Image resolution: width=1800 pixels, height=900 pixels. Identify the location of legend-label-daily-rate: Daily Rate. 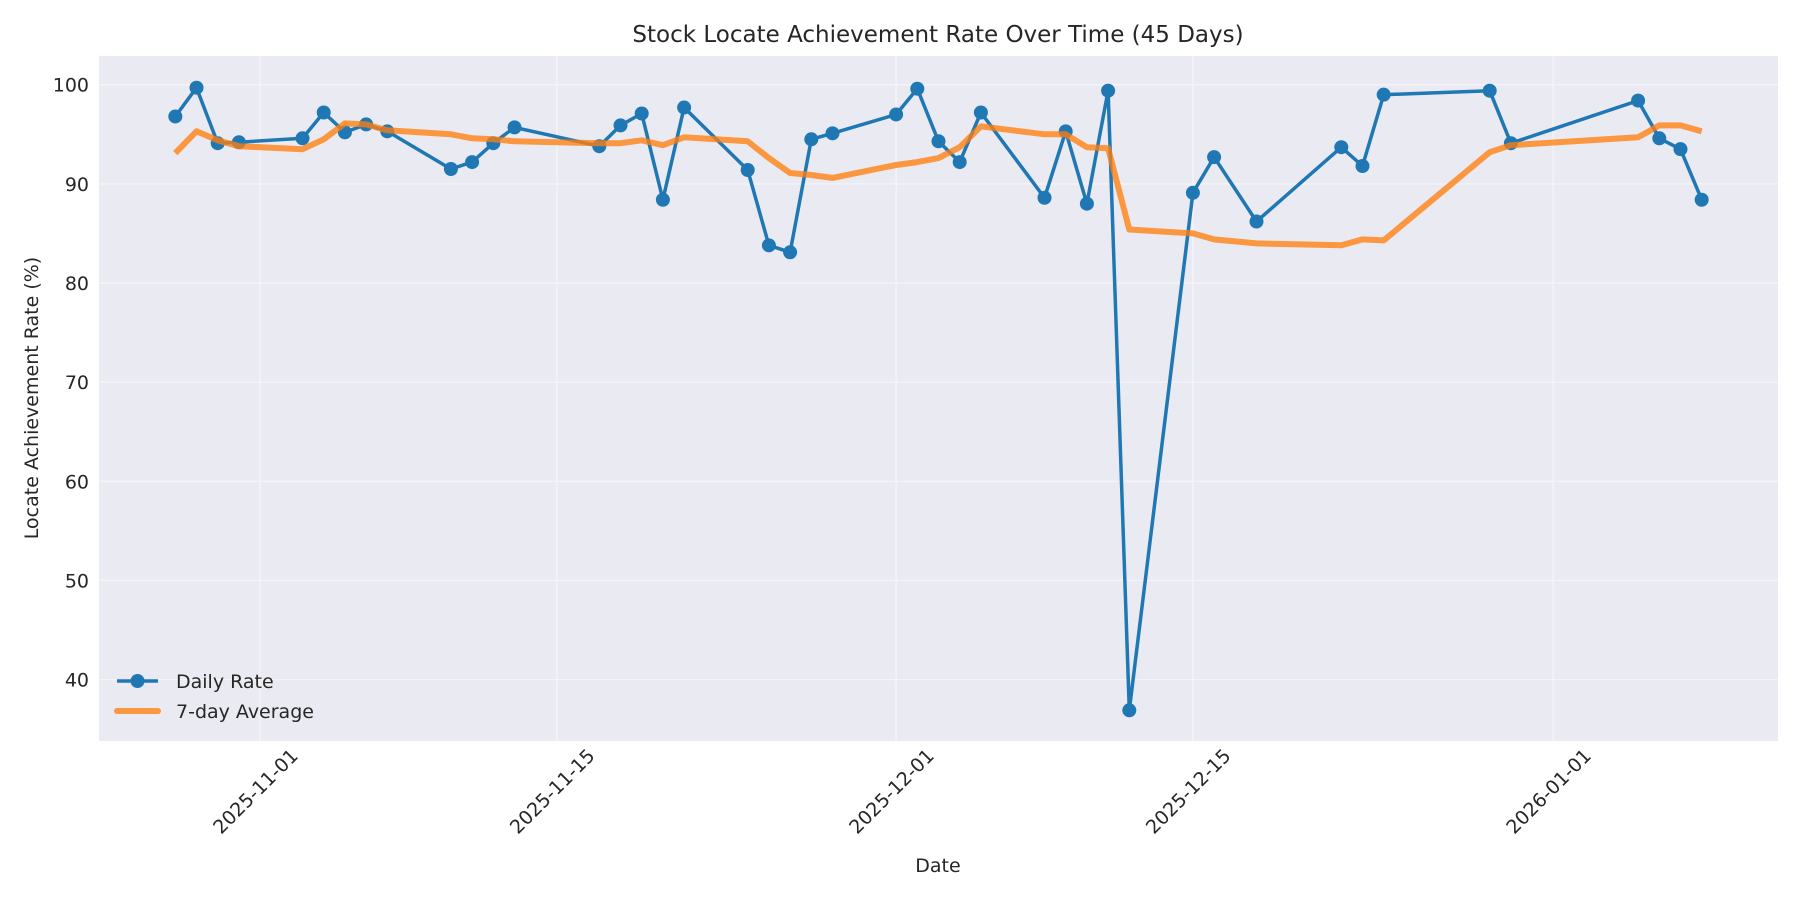
(225, 682).